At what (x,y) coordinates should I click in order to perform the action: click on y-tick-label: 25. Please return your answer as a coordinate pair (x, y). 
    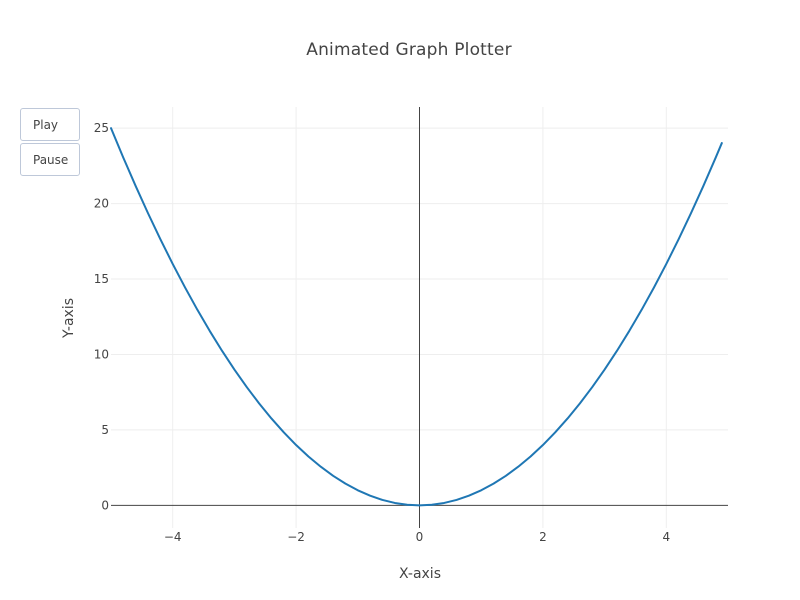
    Looking at the image, I should click on (101, 128).